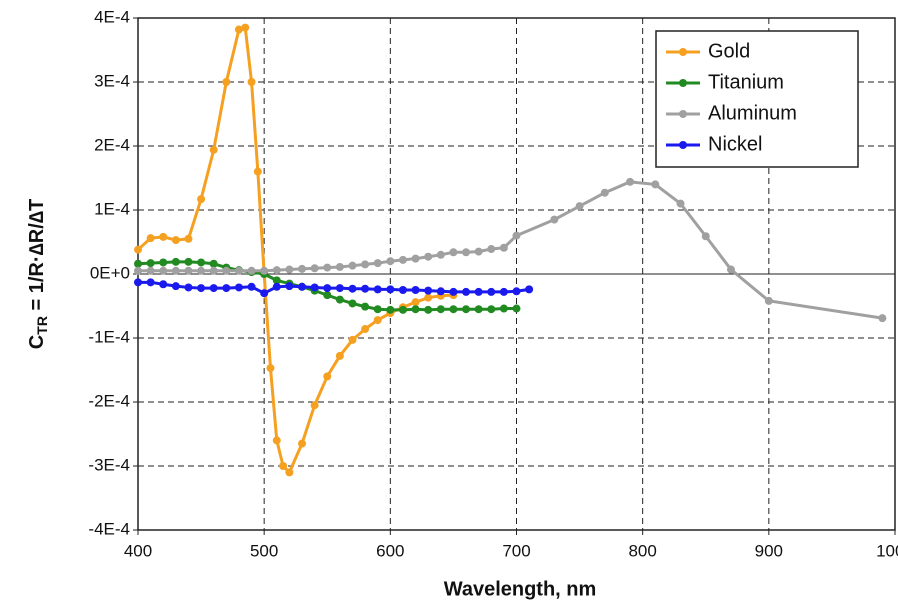 Image resolution: width=898 pixels, height=605 pixels. Describe the element at coordinates (520, 589) in the screenshot. I see `x-axis-label: Wavelength, nm` at that location.